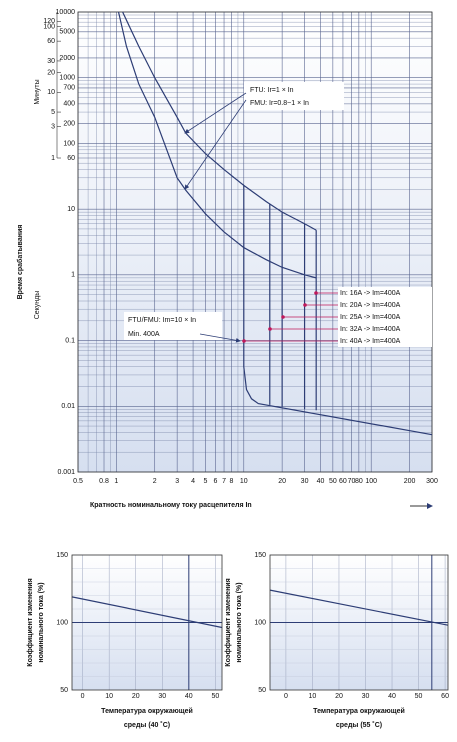  I want to click on y-tick-label: 0.001, so click(66, 472).